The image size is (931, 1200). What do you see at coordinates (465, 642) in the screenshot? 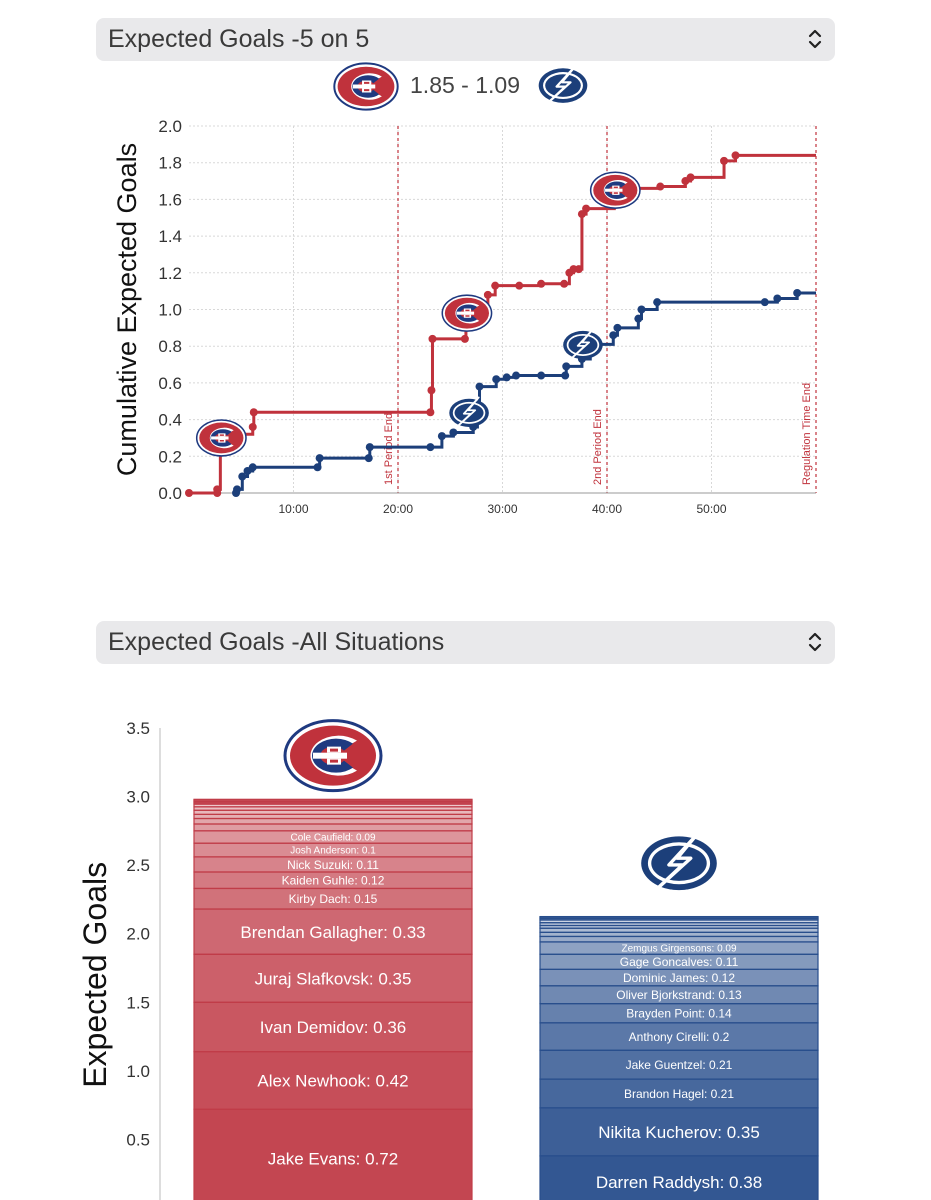
I see `situation-select-all: Expected Goals -All Situations` at bounding box center [465, 642].